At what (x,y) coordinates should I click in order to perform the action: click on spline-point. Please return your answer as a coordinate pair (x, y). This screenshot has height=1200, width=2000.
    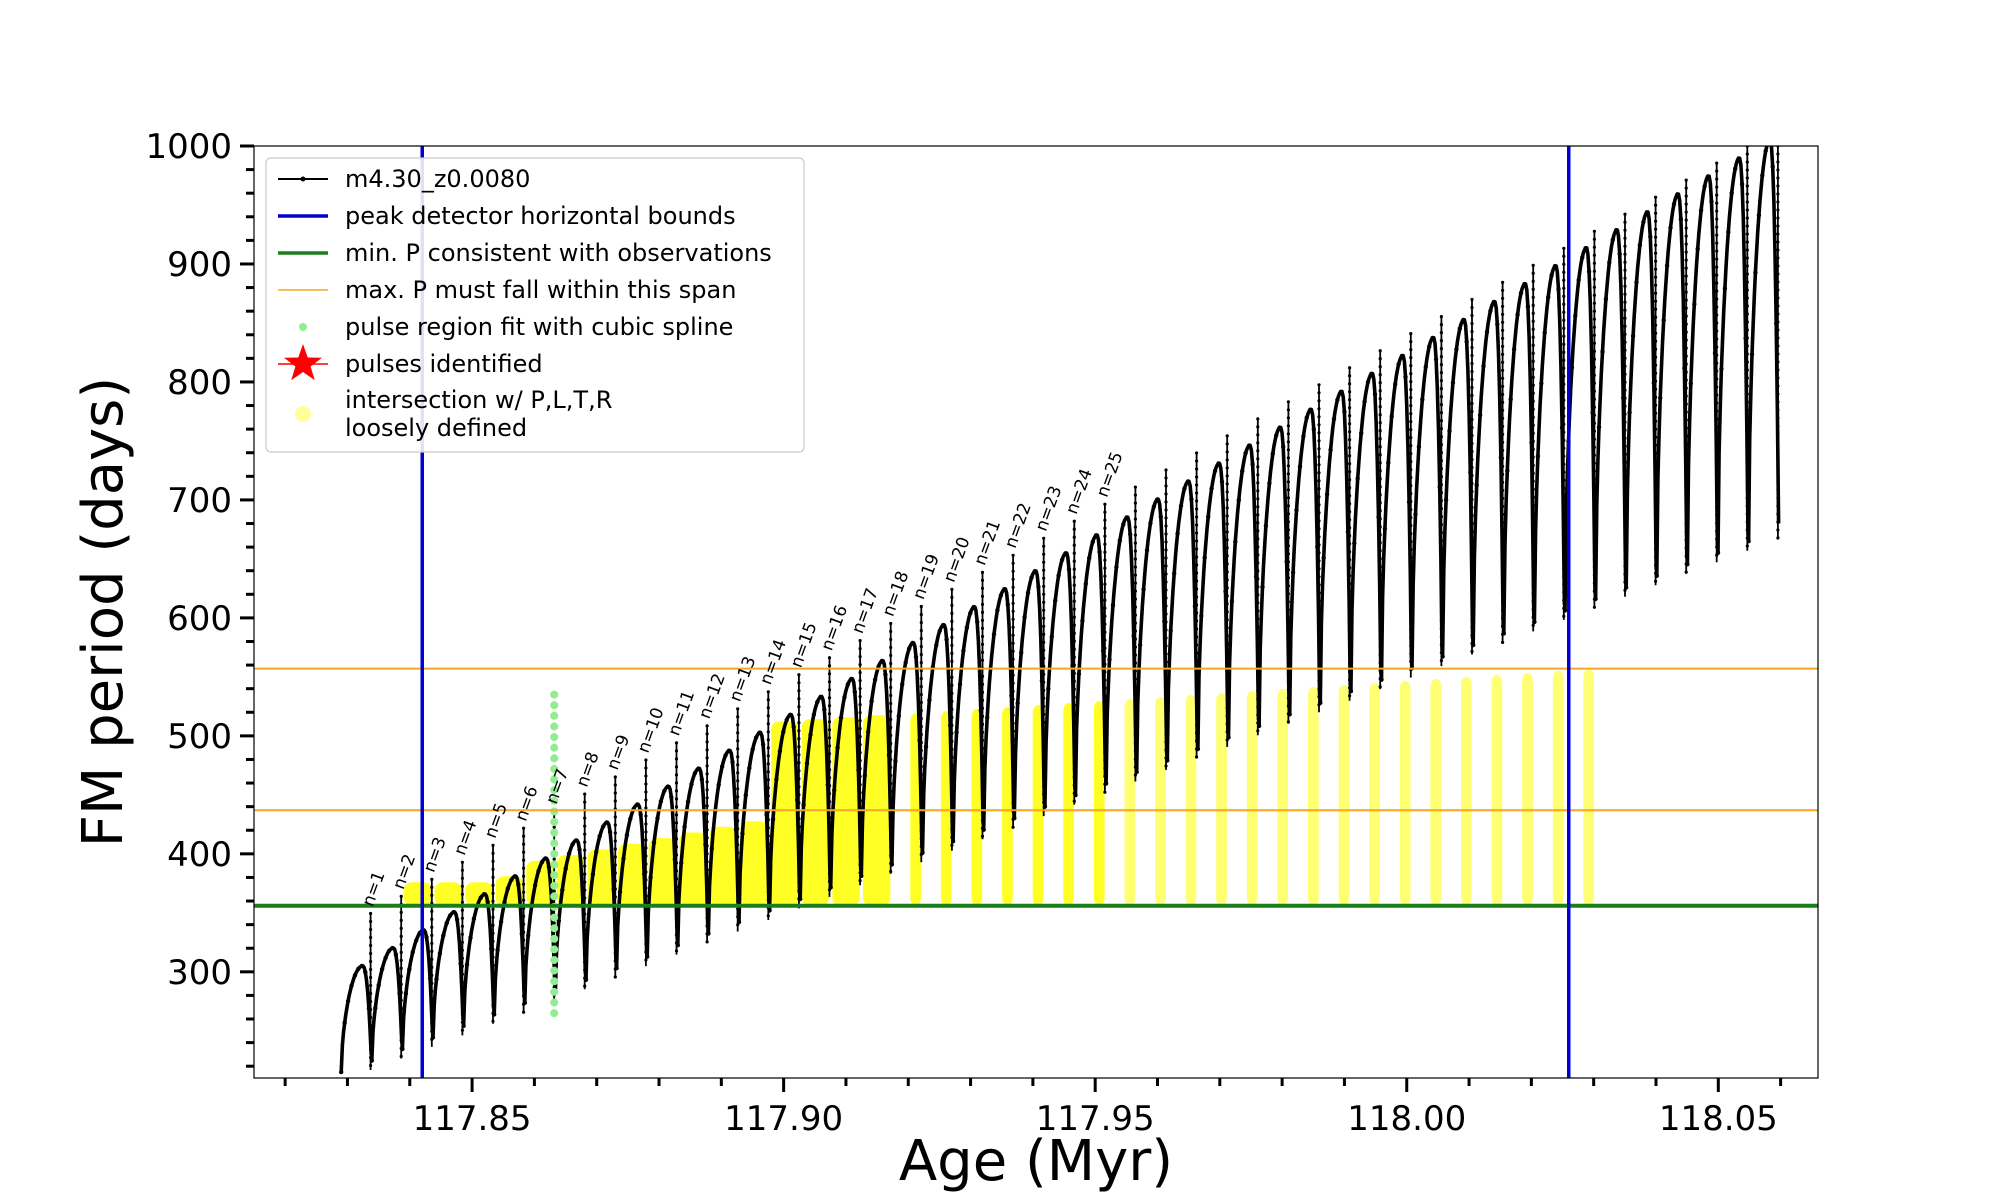
    Looking at the image, I should click on (554, 758).